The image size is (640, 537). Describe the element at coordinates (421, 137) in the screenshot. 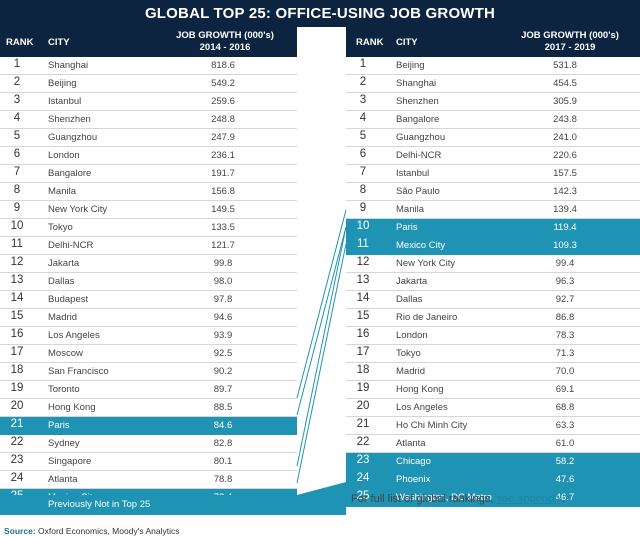

I see `city-cell: Guangzhou` at that location.